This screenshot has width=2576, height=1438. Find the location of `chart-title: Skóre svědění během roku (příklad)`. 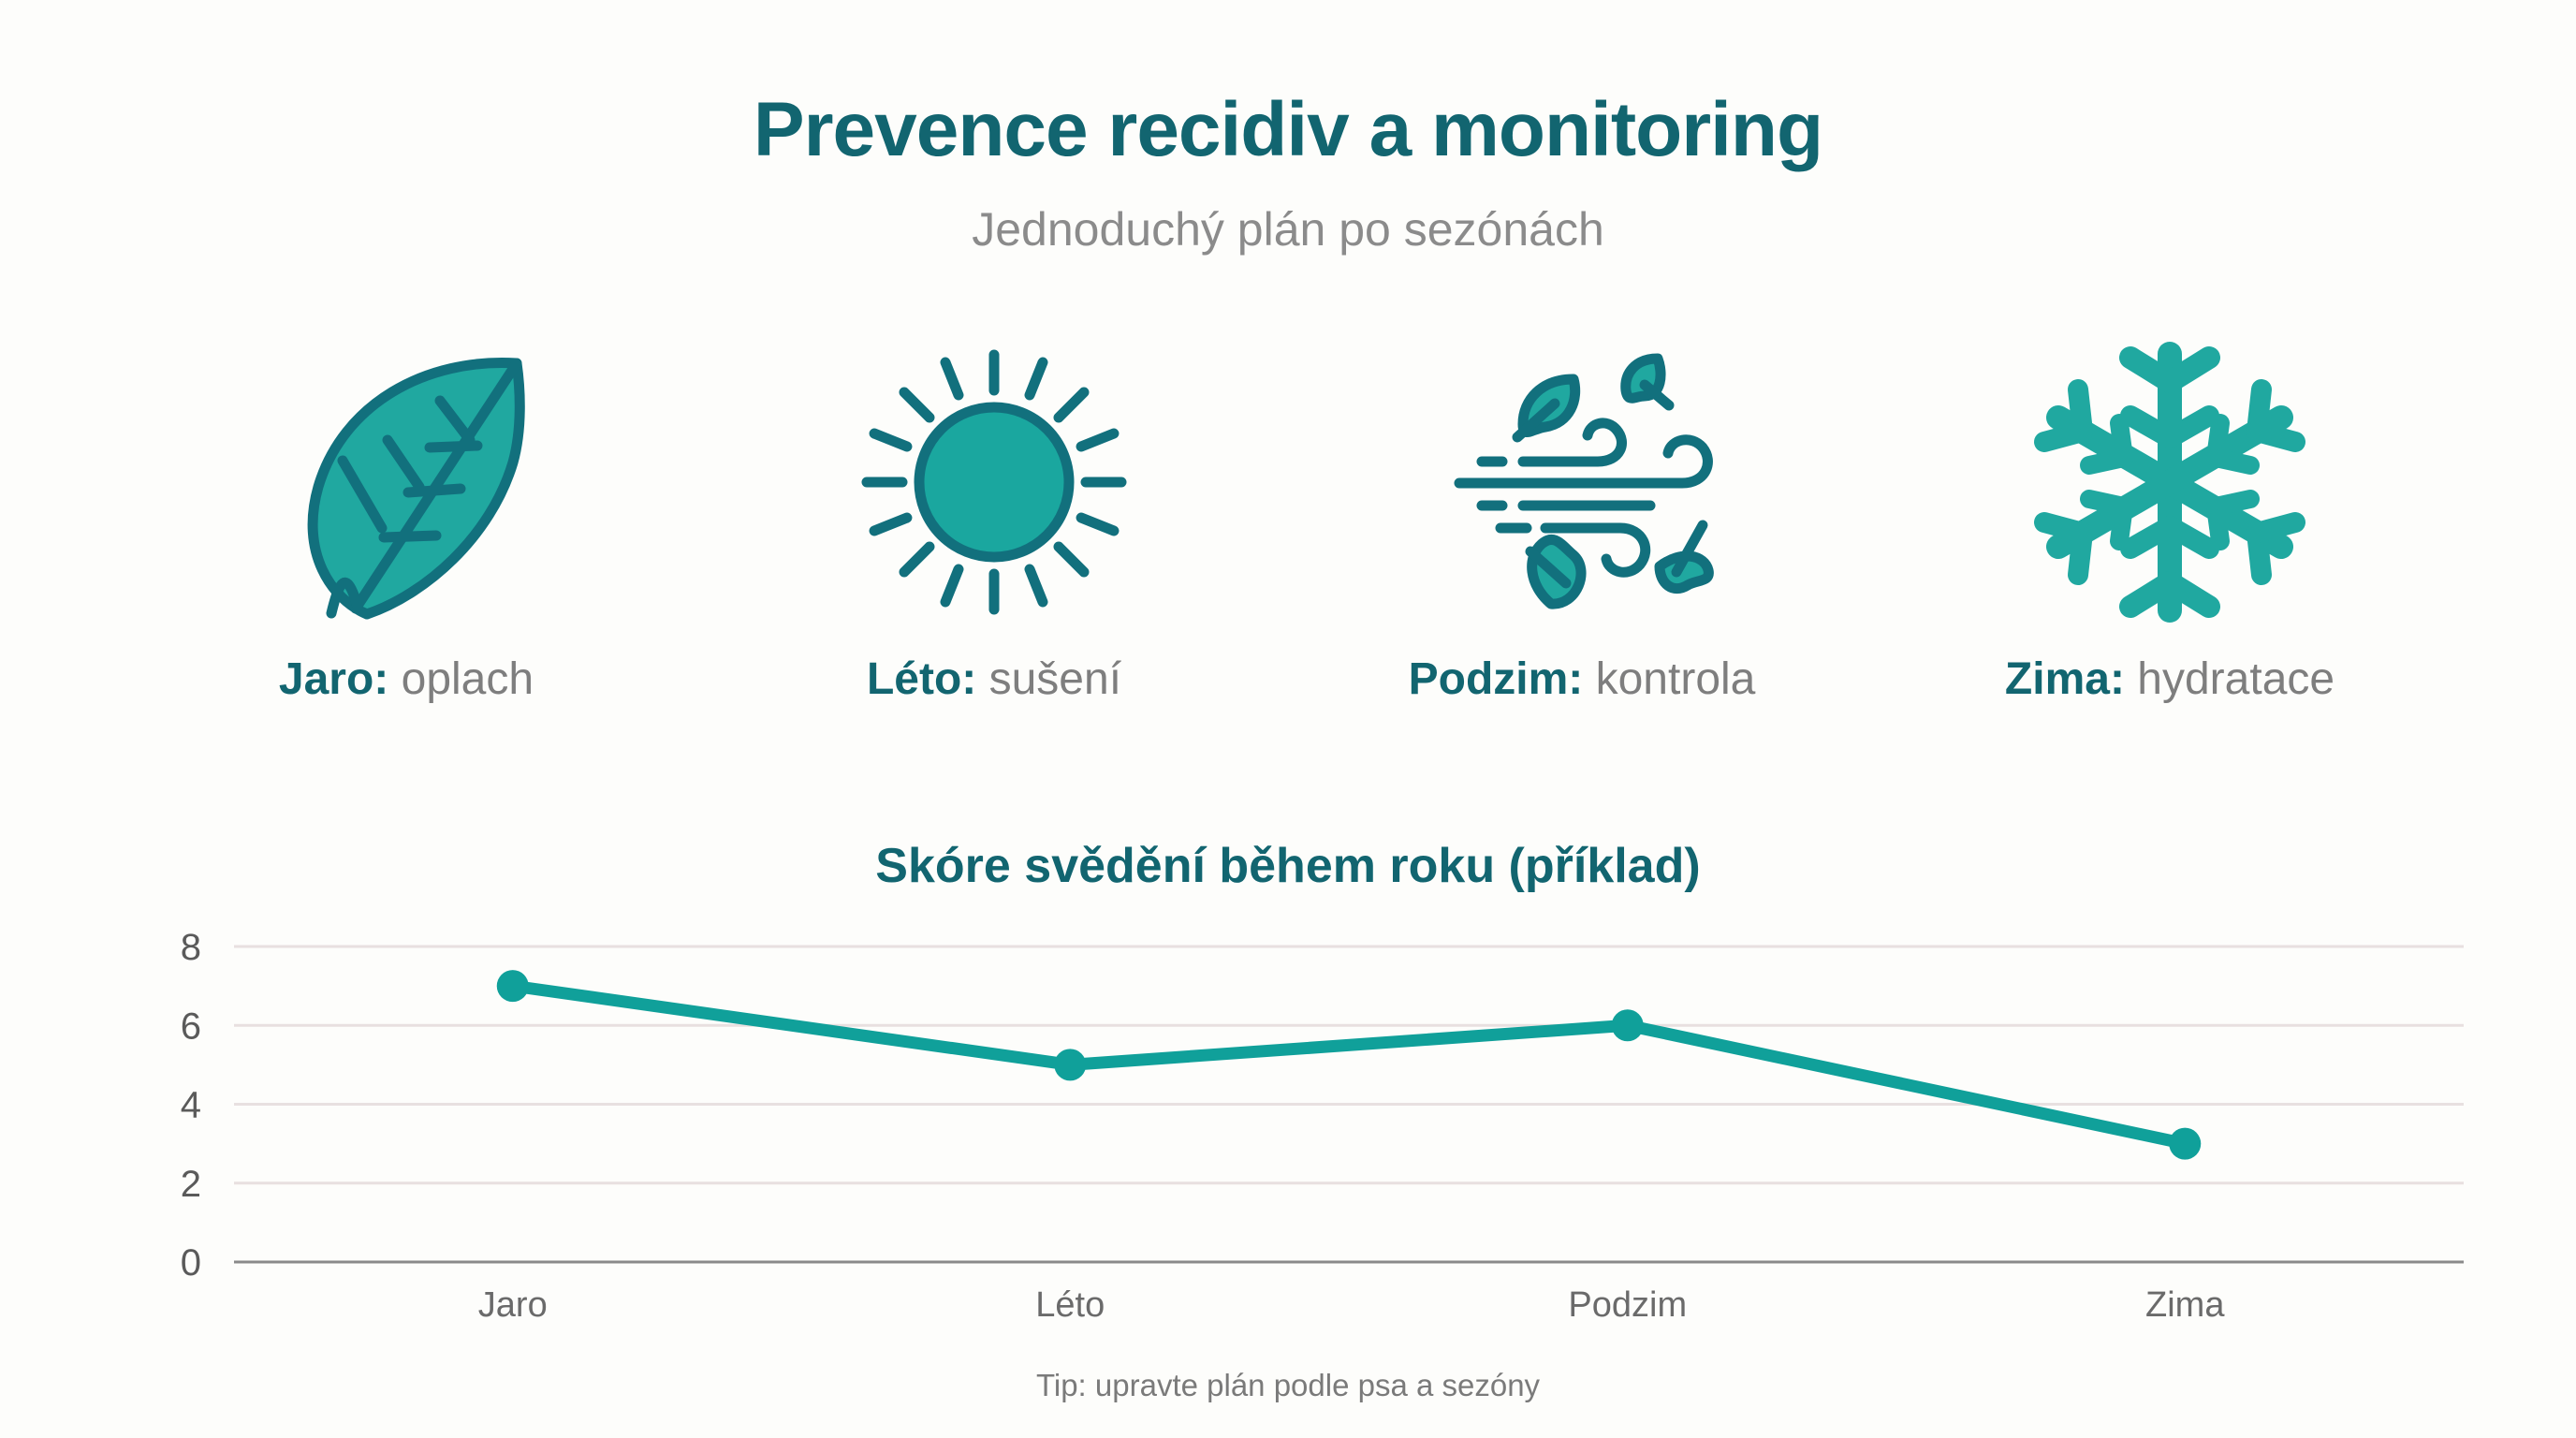

chart-title: Skóre svědění během roku (příklad) is located at coordinates (1288, 866).